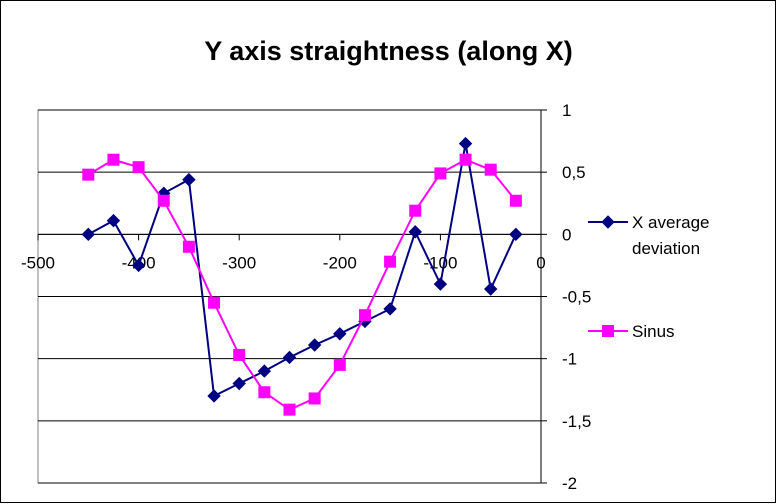 The width and height of the screenshot is (777, 504). What do you see at coordinates (653, 331) in the screenshot?
I see `legend-label-1: Sinus` at bounding box center [653, 331].